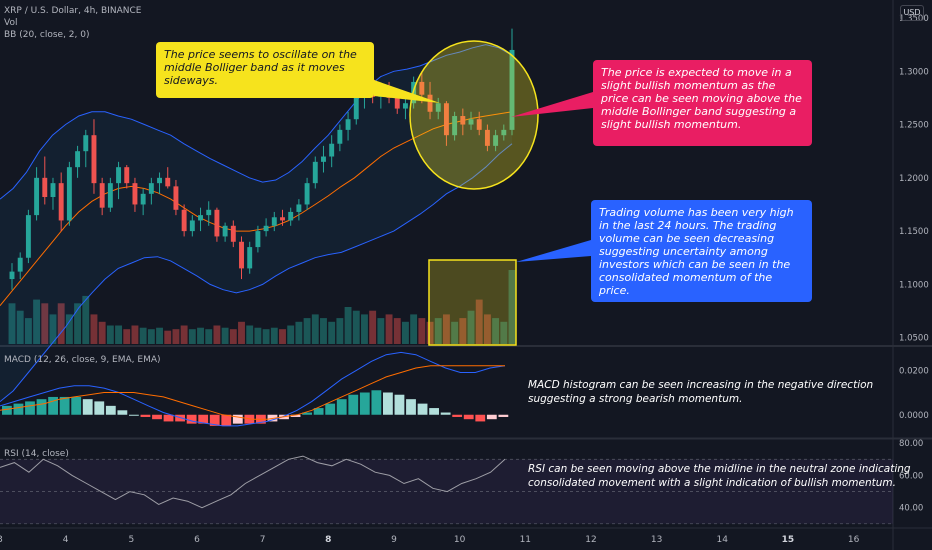 Image resolution: width=932 pixels, height=550 pixels. I want to click on time-tick-label: 7, so click(263, 540).